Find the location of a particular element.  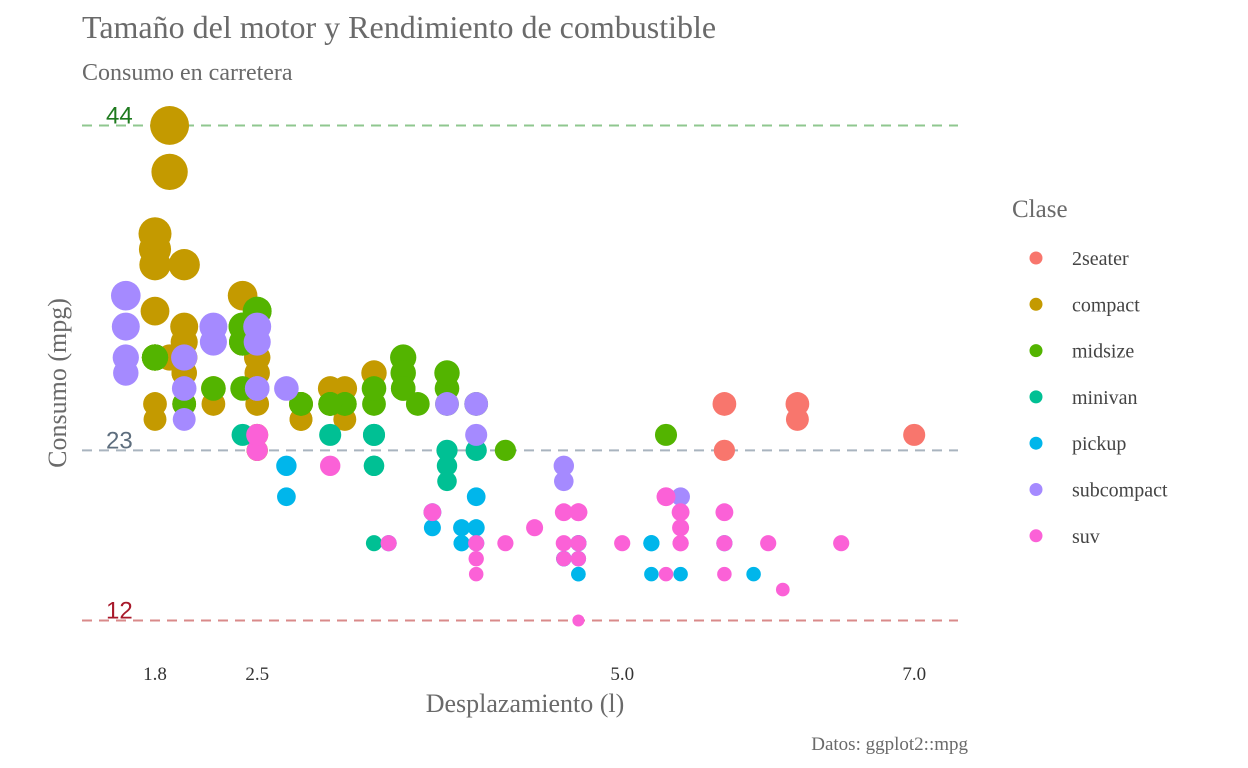

legend-label-2seater: 2seater is located at coordinates (1100, 259).